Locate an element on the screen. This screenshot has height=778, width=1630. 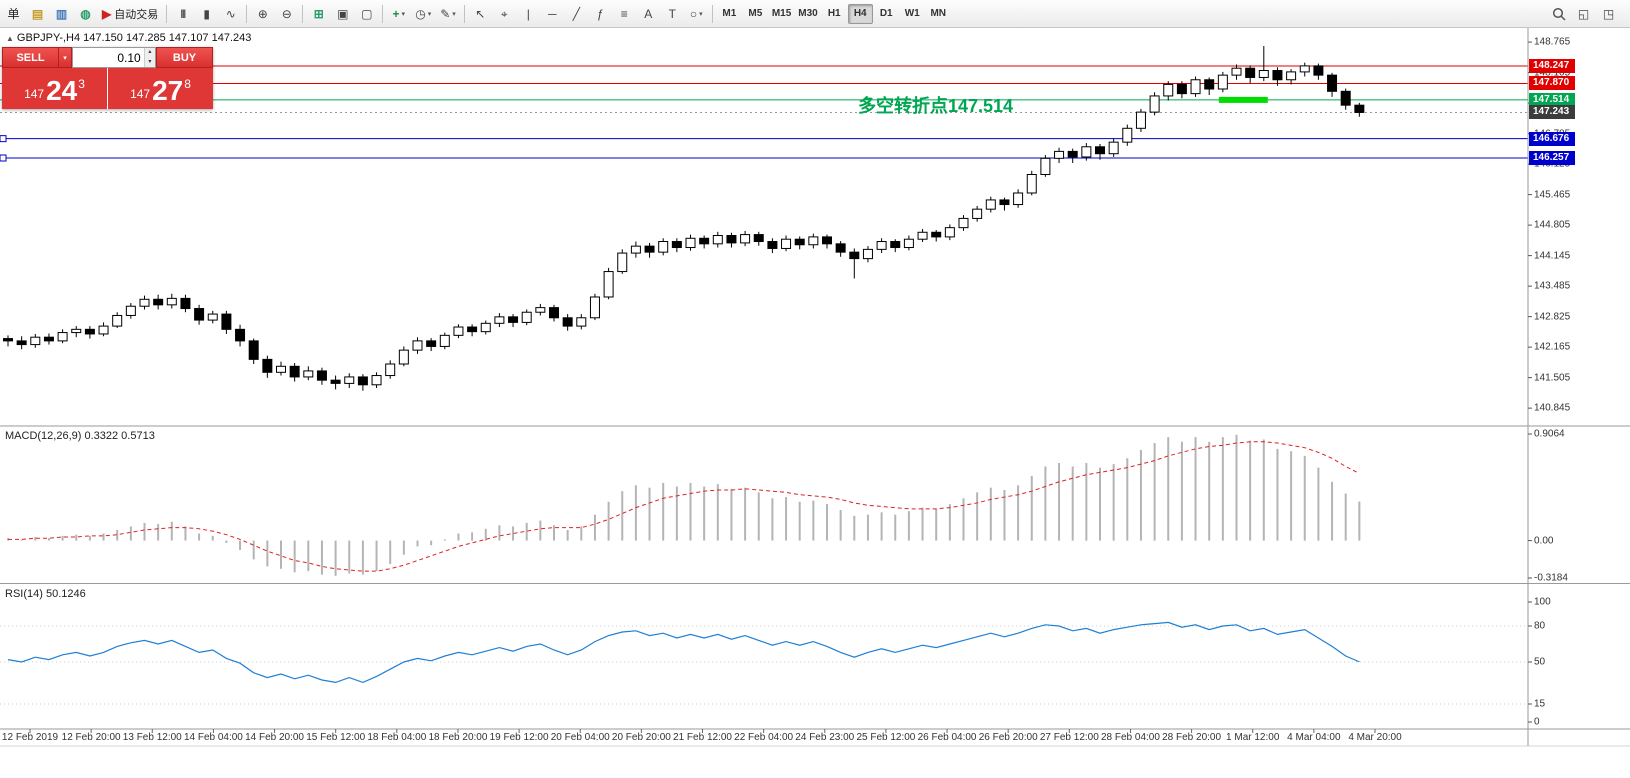
buy-button: BUY is located at coordinates (184, 57).